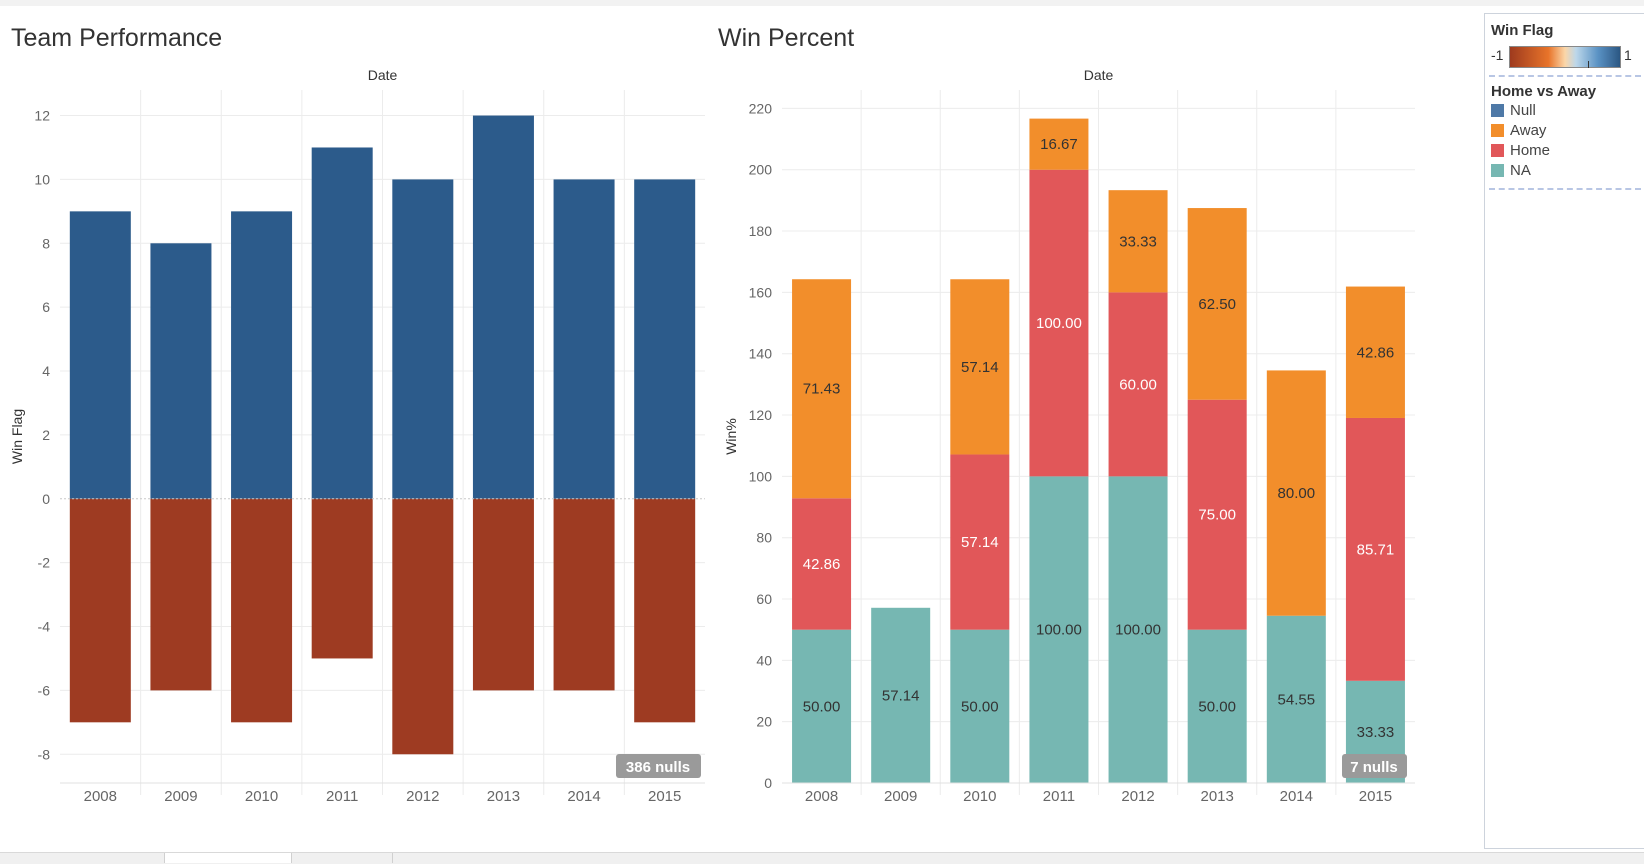 Image resolution: width=1644 pixels, height=864 pixels. Describe the element at coordinates (1522, 30) in the screenshot. I see `win-flag-legend-title: Win Flag` at that location.